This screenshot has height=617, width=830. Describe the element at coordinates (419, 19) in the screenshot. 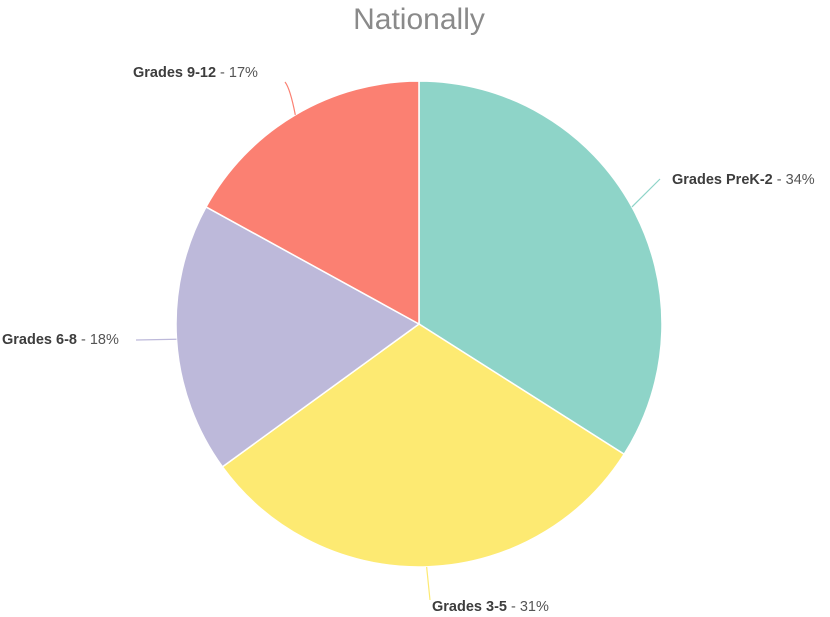

I see `chart-title: Nationally` at that location.